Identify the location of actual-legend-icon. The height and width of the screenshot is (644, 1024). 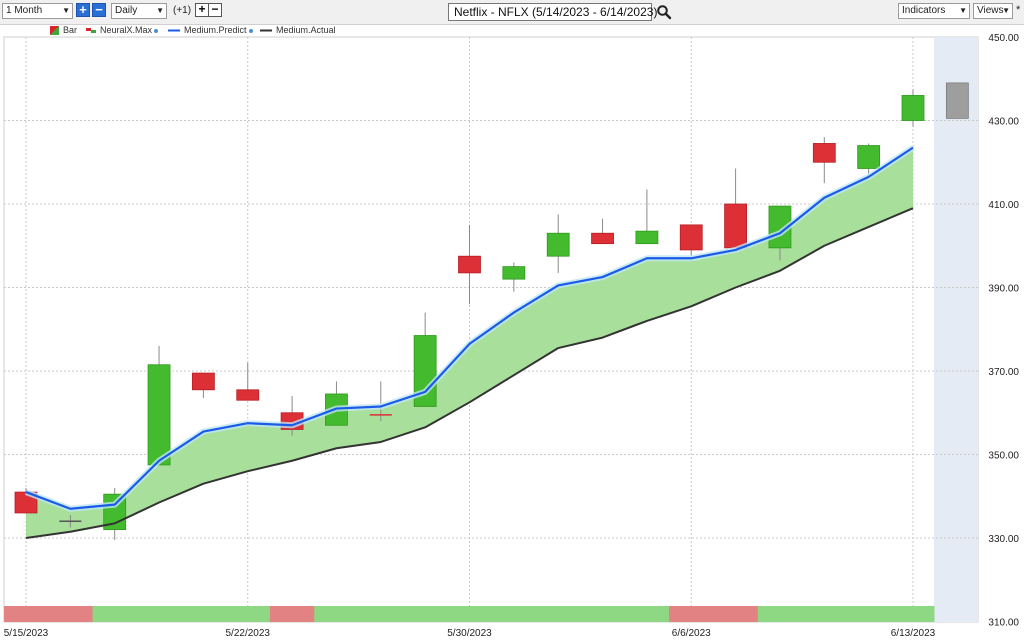
(266, 30).